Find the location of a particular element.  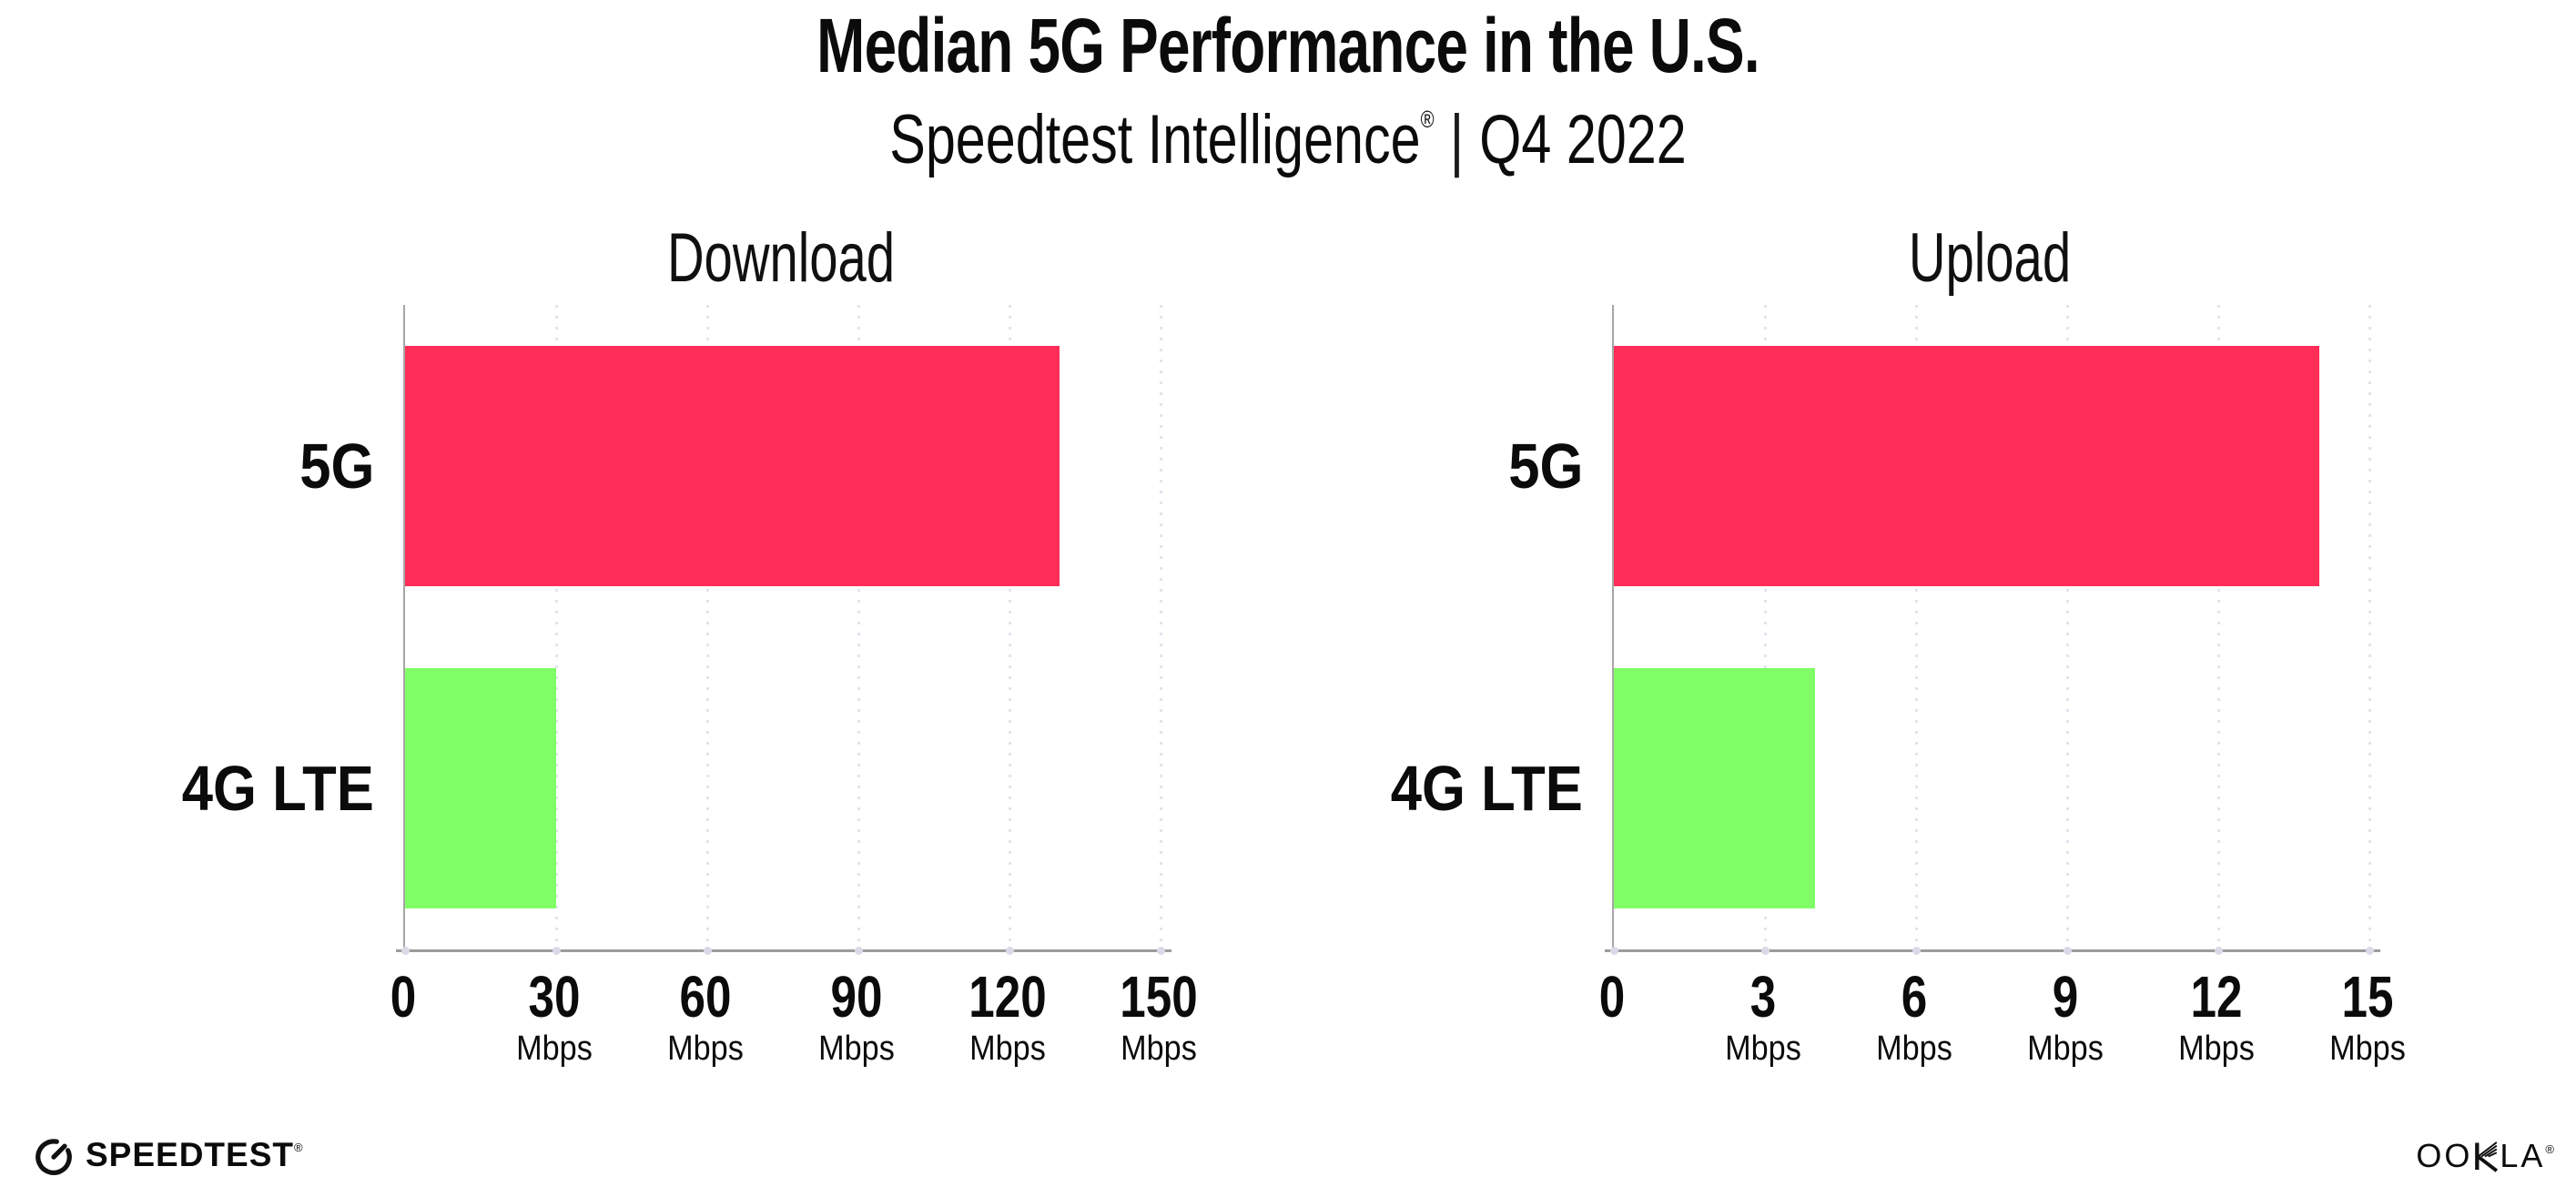

ookla-k-icon is located at coordinates (2486, 1156).